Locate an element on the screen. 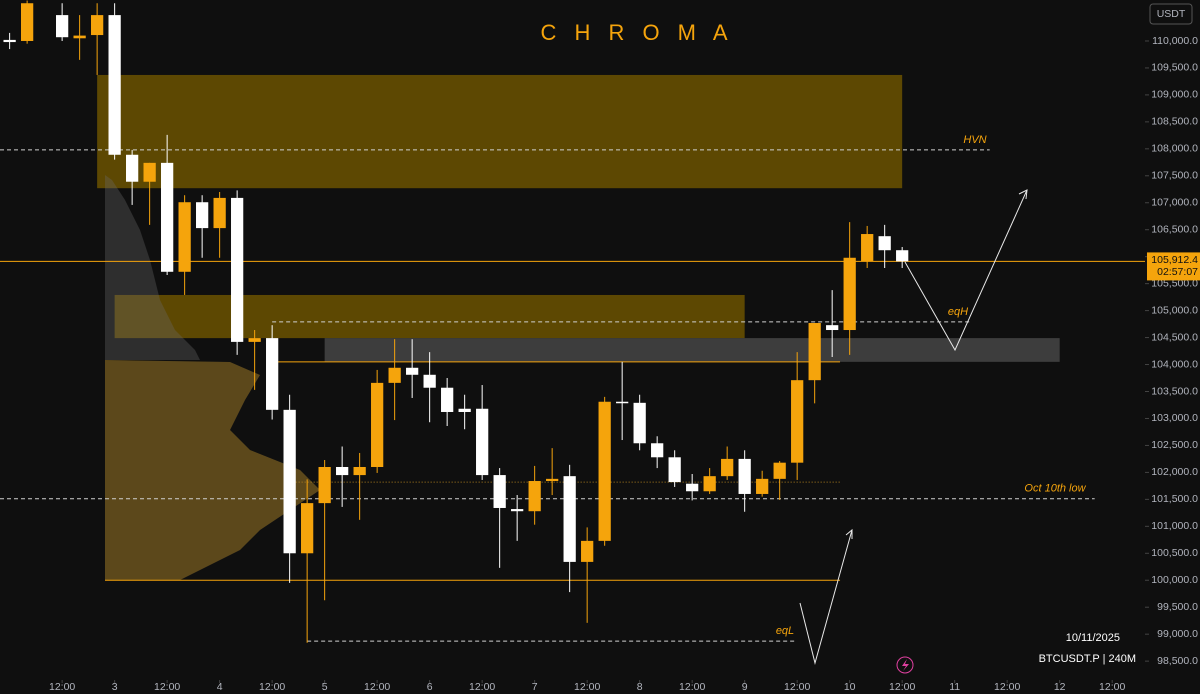 The height and width of the screenshot is (694, 1200). y-tick-label: 99,500.0 is located at coordinates (1177, 607).